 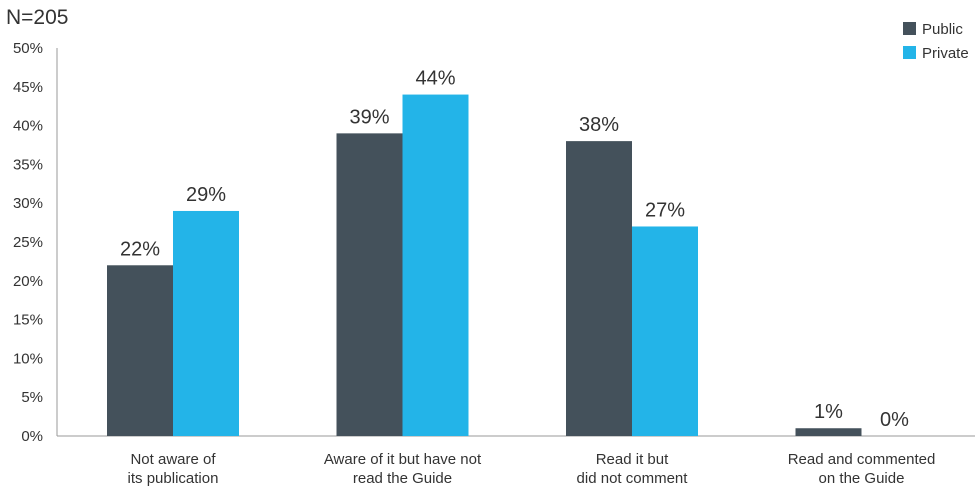 I want to click on category-label-line: Aware of it but have not, so click(x=403, y=459).